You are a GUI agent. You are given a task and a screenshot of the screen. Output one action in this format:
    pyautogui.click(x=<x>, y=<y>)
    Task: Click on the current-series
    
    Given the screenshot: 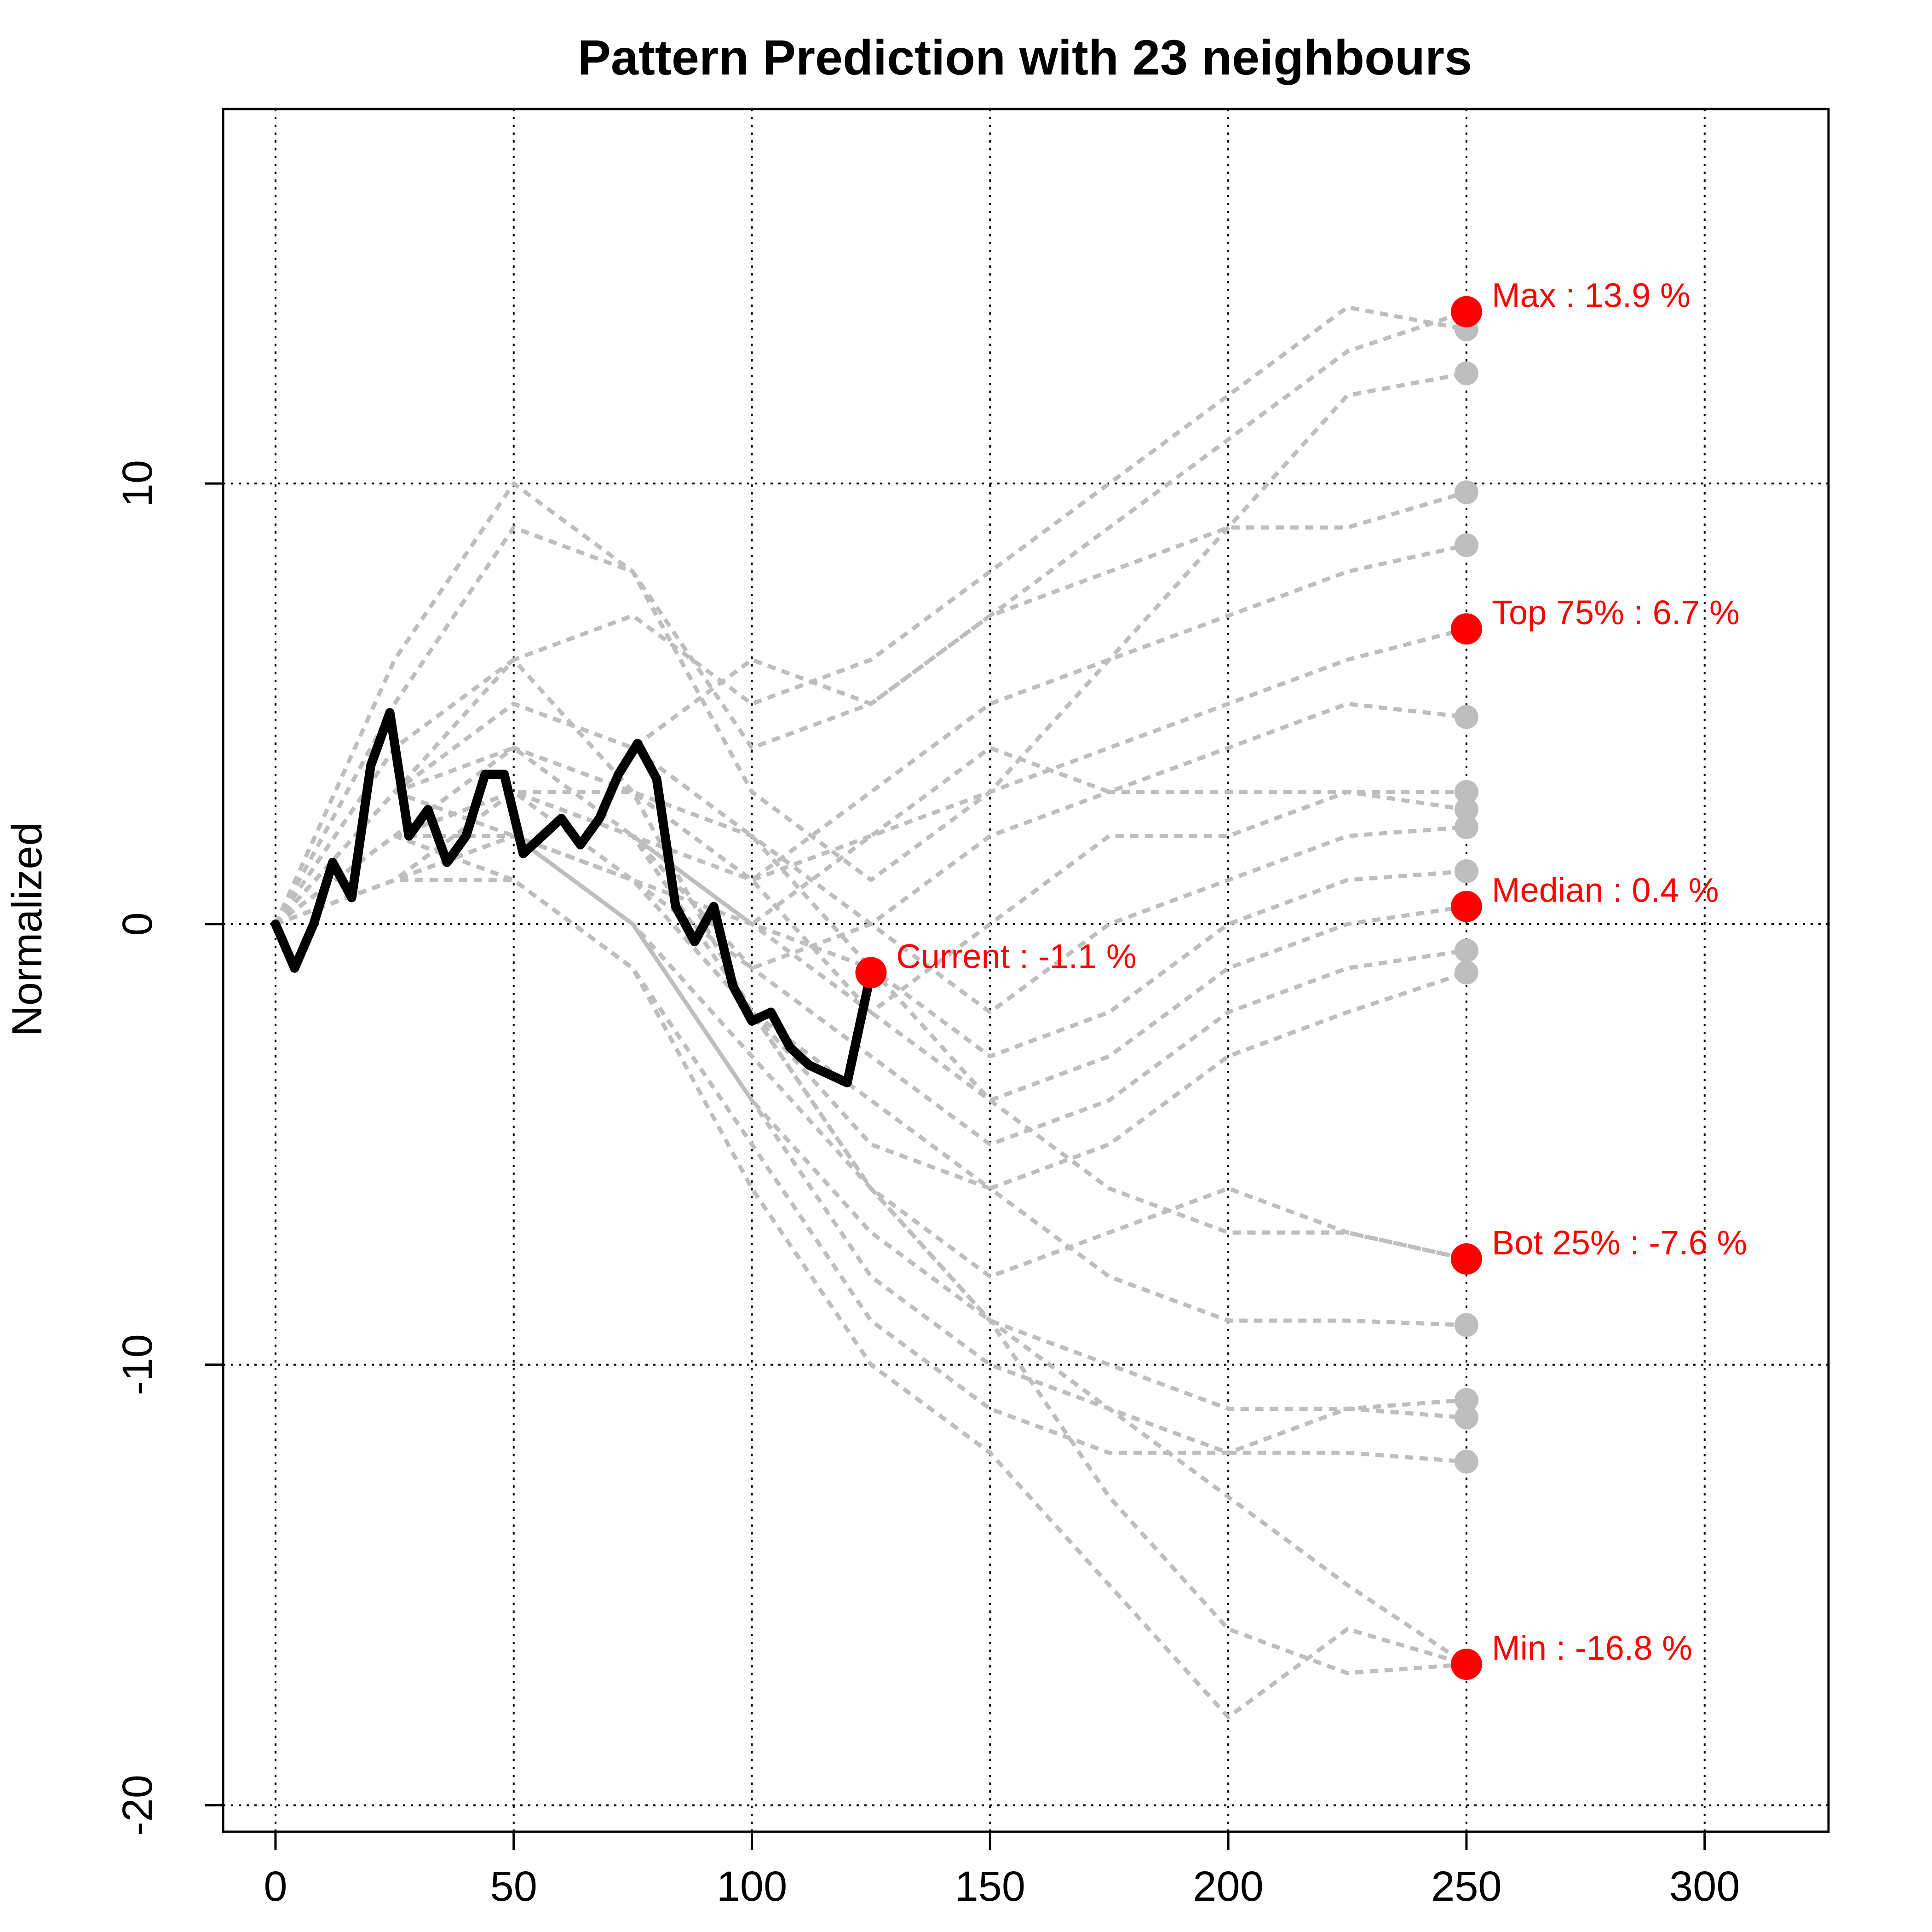 What is the action you would take?
    pyautogui.click(x=573, y=897)
    